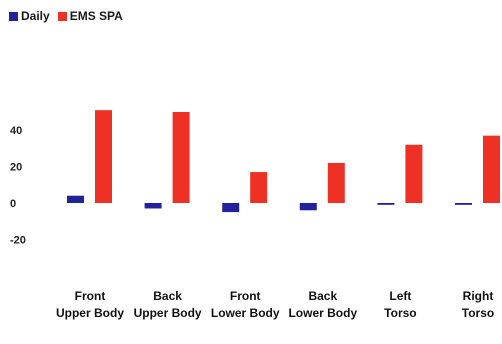 Image resolution: width=502 pixels, height=344 pixels. Describe the element at coordinates (16, 168) in the screenshot. I see `y-tick-label: 20` at that location.